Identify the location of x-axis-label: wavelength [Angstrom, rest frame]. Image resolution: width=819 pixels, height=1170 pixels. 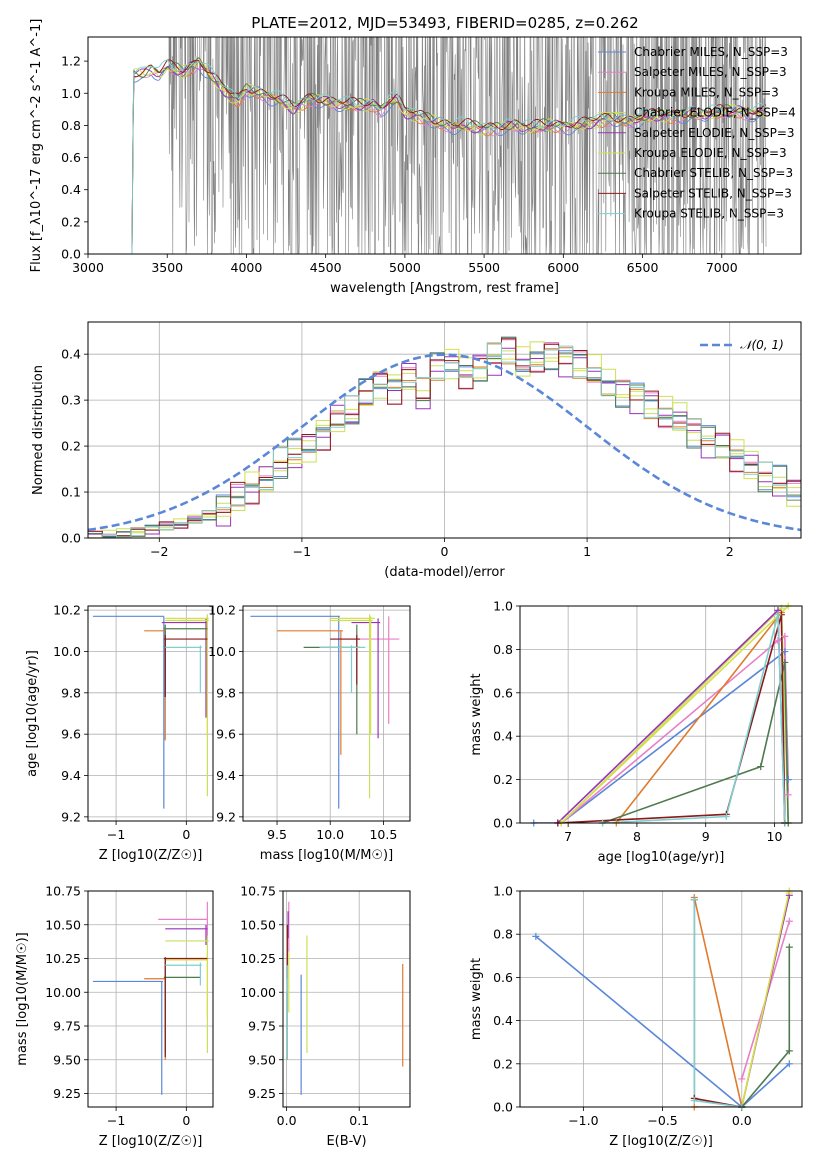
(444, 288).